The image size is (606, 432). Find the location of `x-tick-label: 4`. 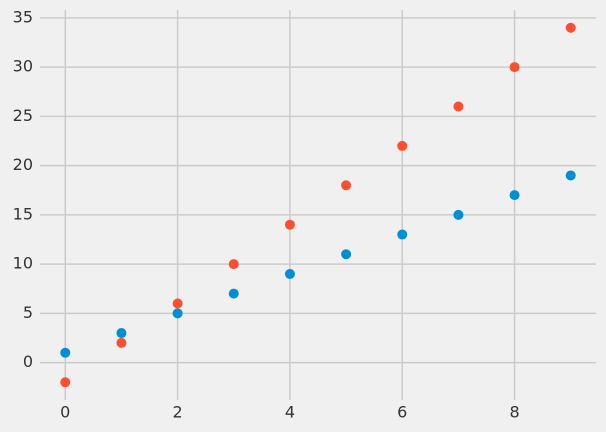

x-tick-label: 4 is located at coordinates (290, 412).